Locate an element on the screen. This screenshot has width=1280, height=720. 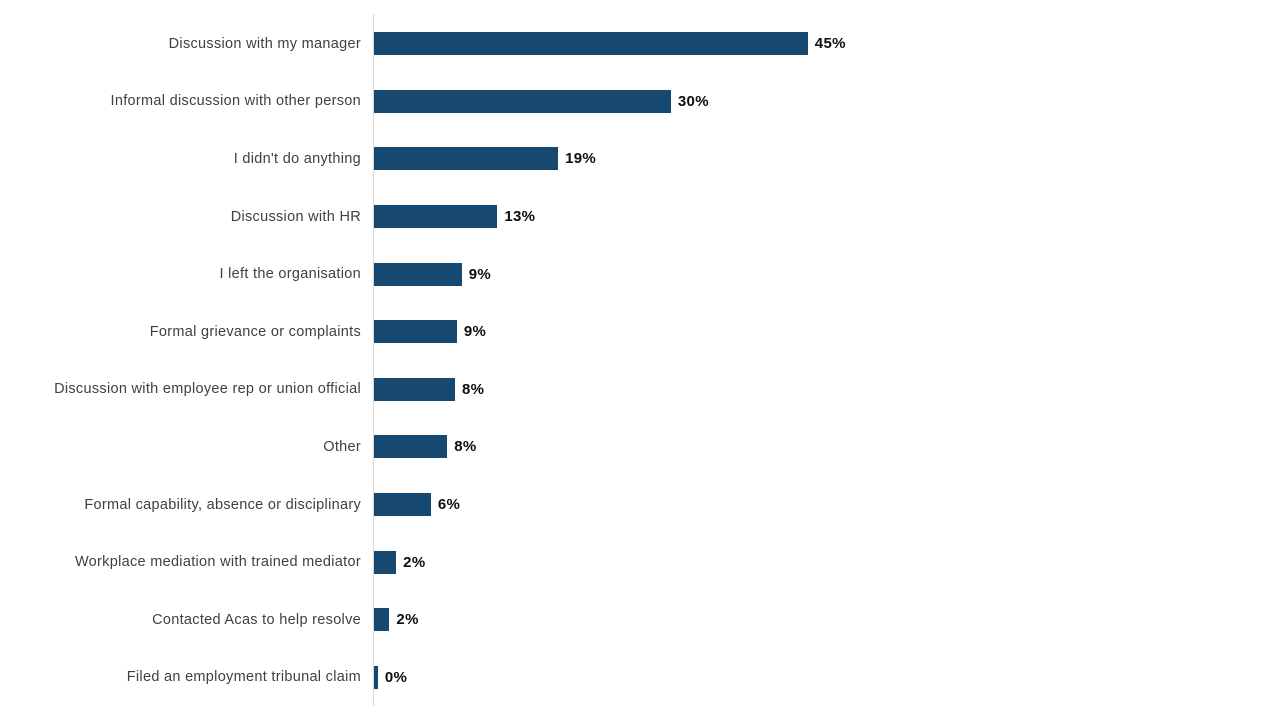
bar-cell: 13% is located at coordinates (455, 217).